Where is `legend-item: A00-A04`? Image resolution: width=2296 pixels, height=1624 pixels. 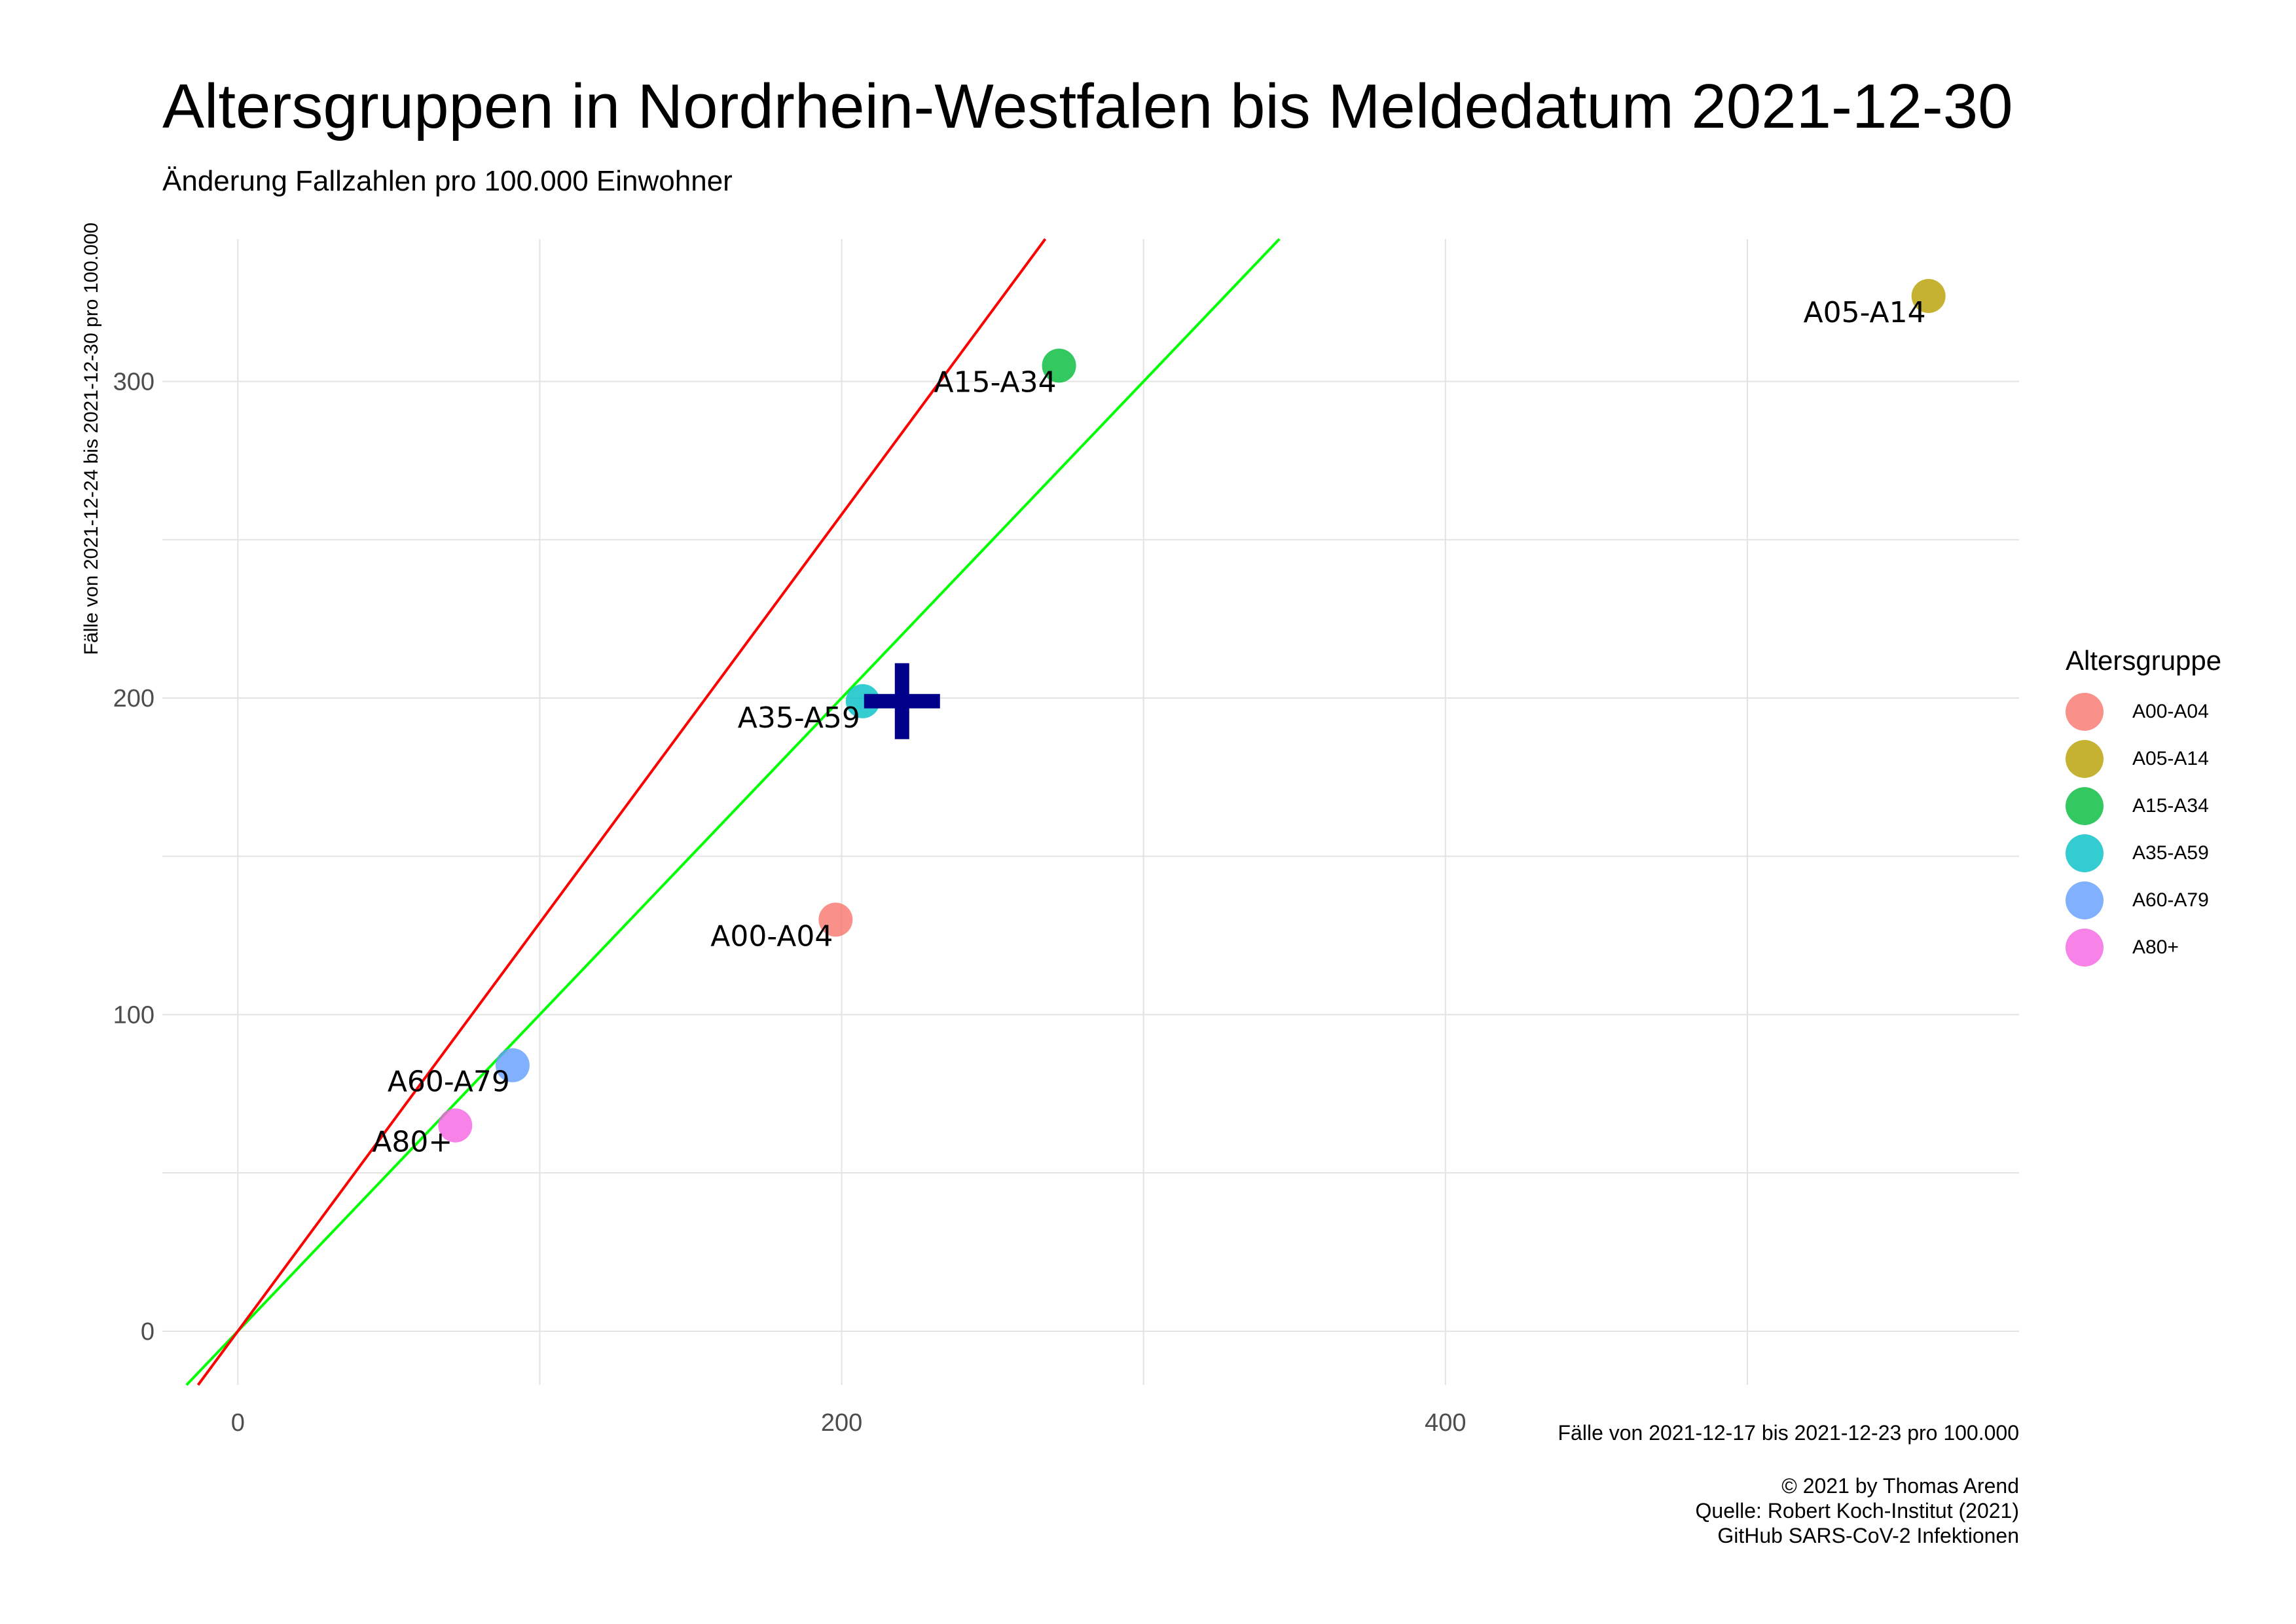
legend-item: A00-A04 is located at coordinates (2143, 711).